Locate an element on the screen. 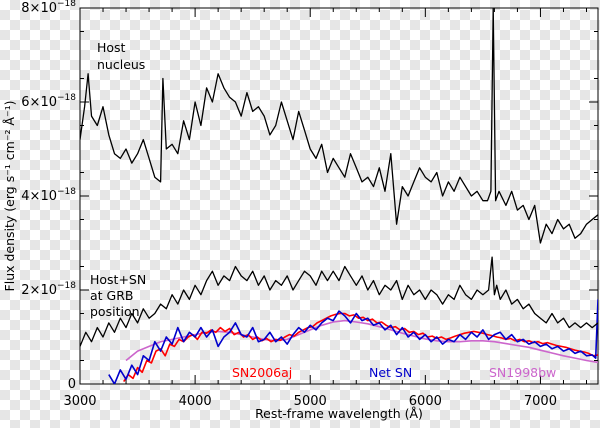 Image resolution: width=600 pixels, height=428 pixels. y-tick-labels: 0 2×10⁻¹⁸ 4×10⁻¹⁸ 6×10⁻¹⁸ 8×10⁻¹⁸ is located at coordinates (48, 196).